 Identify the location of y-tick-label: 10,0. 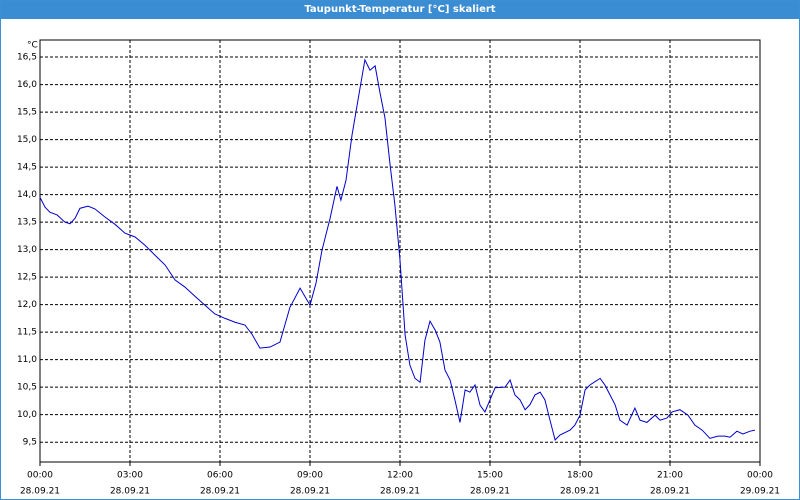
(27, 415).